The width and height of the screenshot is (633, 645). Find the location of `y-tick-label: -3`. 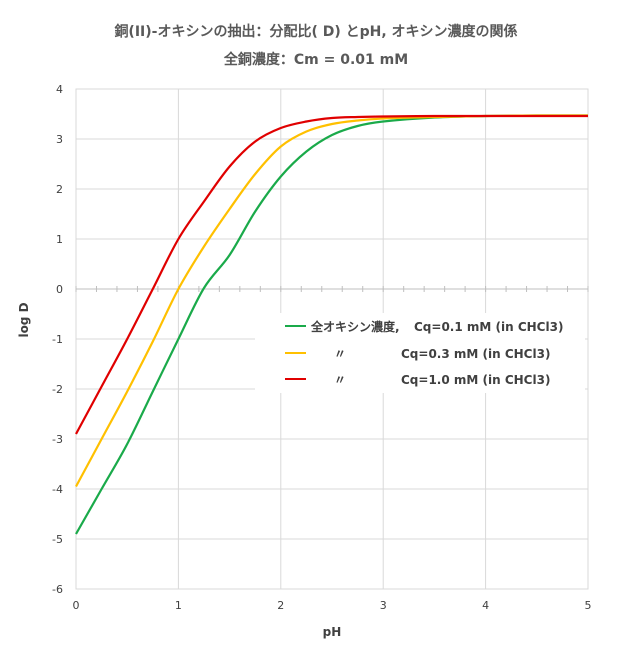

y-tick-label: -3 is located at coordinates (57, 439).